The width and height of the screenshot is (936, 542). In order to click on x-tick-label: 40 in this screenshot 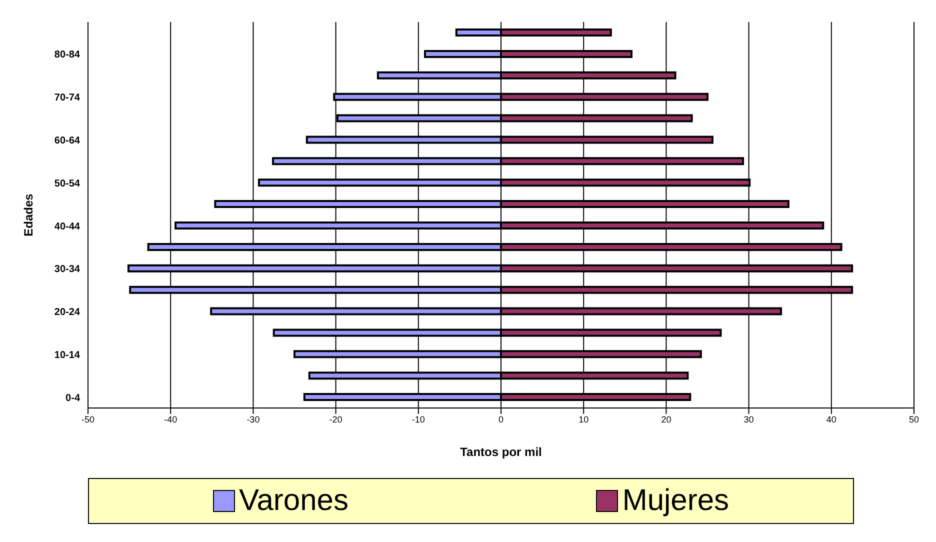, I will do `click(831, 419)`.